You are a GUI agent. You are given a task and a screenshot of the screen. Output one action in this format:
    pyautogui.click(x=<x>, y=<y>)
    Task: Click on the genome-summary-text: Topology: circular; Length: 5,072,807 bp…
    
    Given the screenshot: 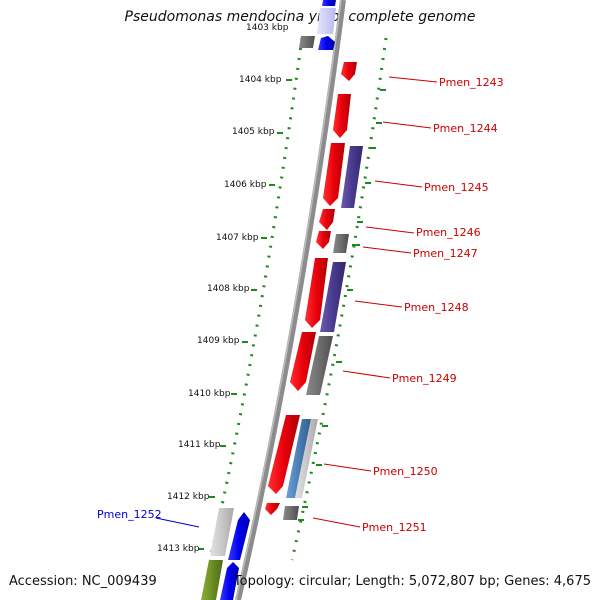 What is the action you would take?
    pyautogui.click(x=412, y=581)
    